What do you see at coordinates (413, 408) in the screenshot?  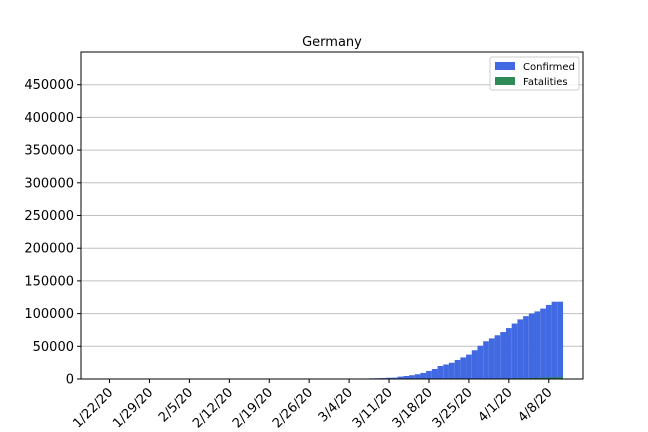 I see `x-tick-label: 3/18/20` at bounding box center [413, 408].